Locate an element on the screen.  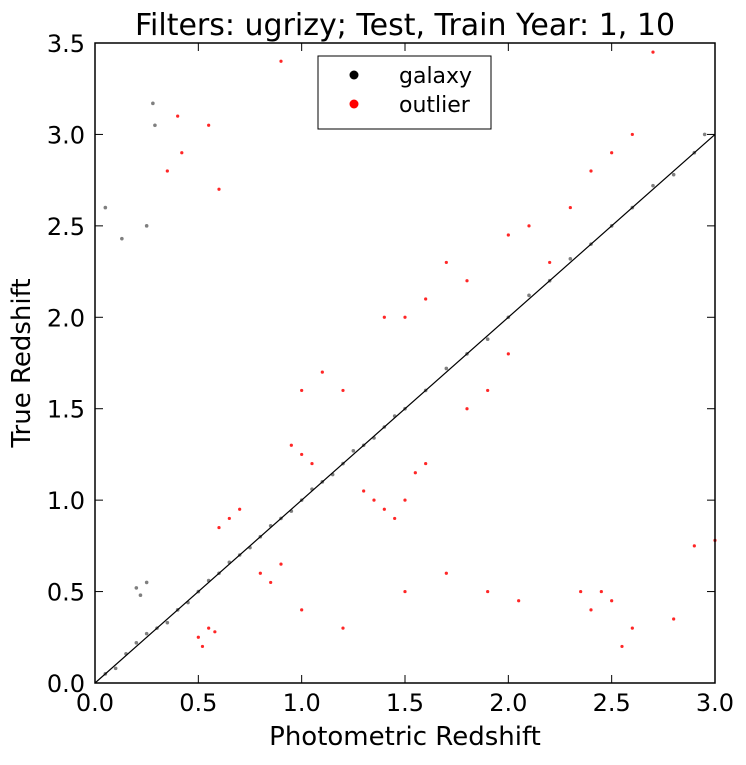
legend: galaxy outlier is located at coordinates (404, 92).